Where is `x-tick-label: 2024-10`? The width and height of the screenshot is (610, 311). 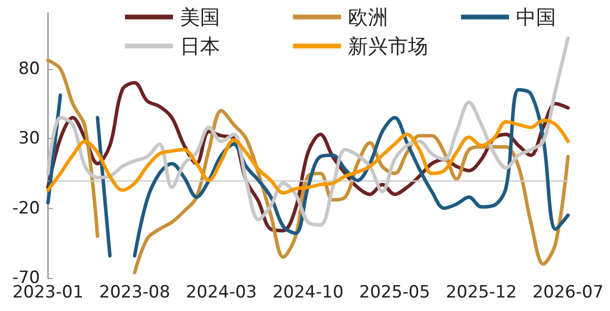 x-tick-label: 2024-10 is located at coordinates (308, 292).